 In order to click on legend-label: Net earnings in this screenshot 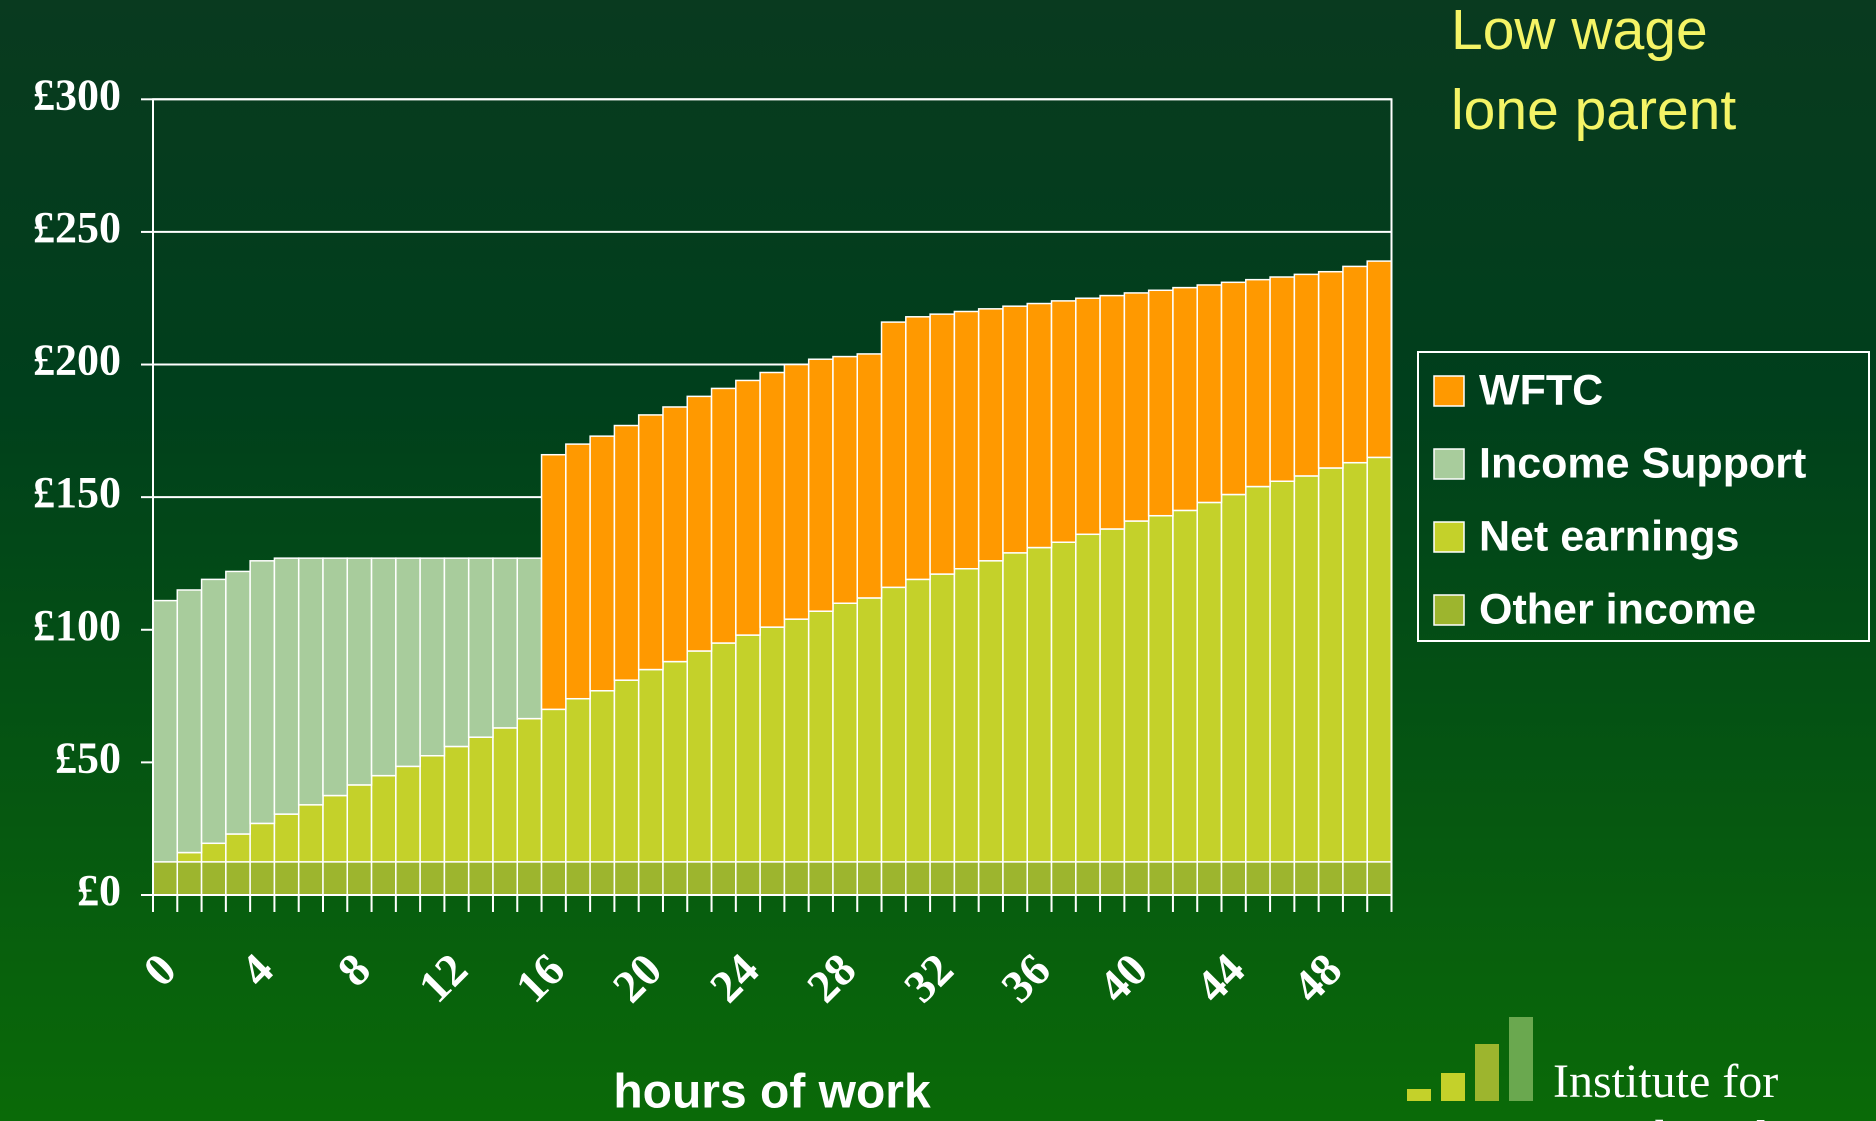, I will do `click(1609, 536)`.